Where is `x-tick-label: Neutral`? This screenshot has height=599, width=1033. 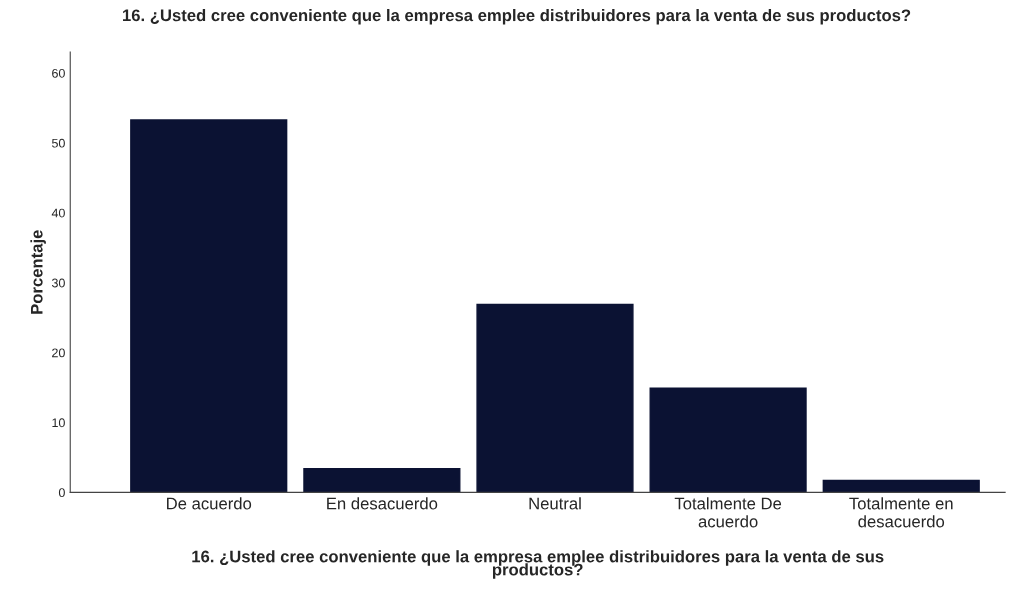 x-tick-label: Neutral is located at coordinates (555, 503).